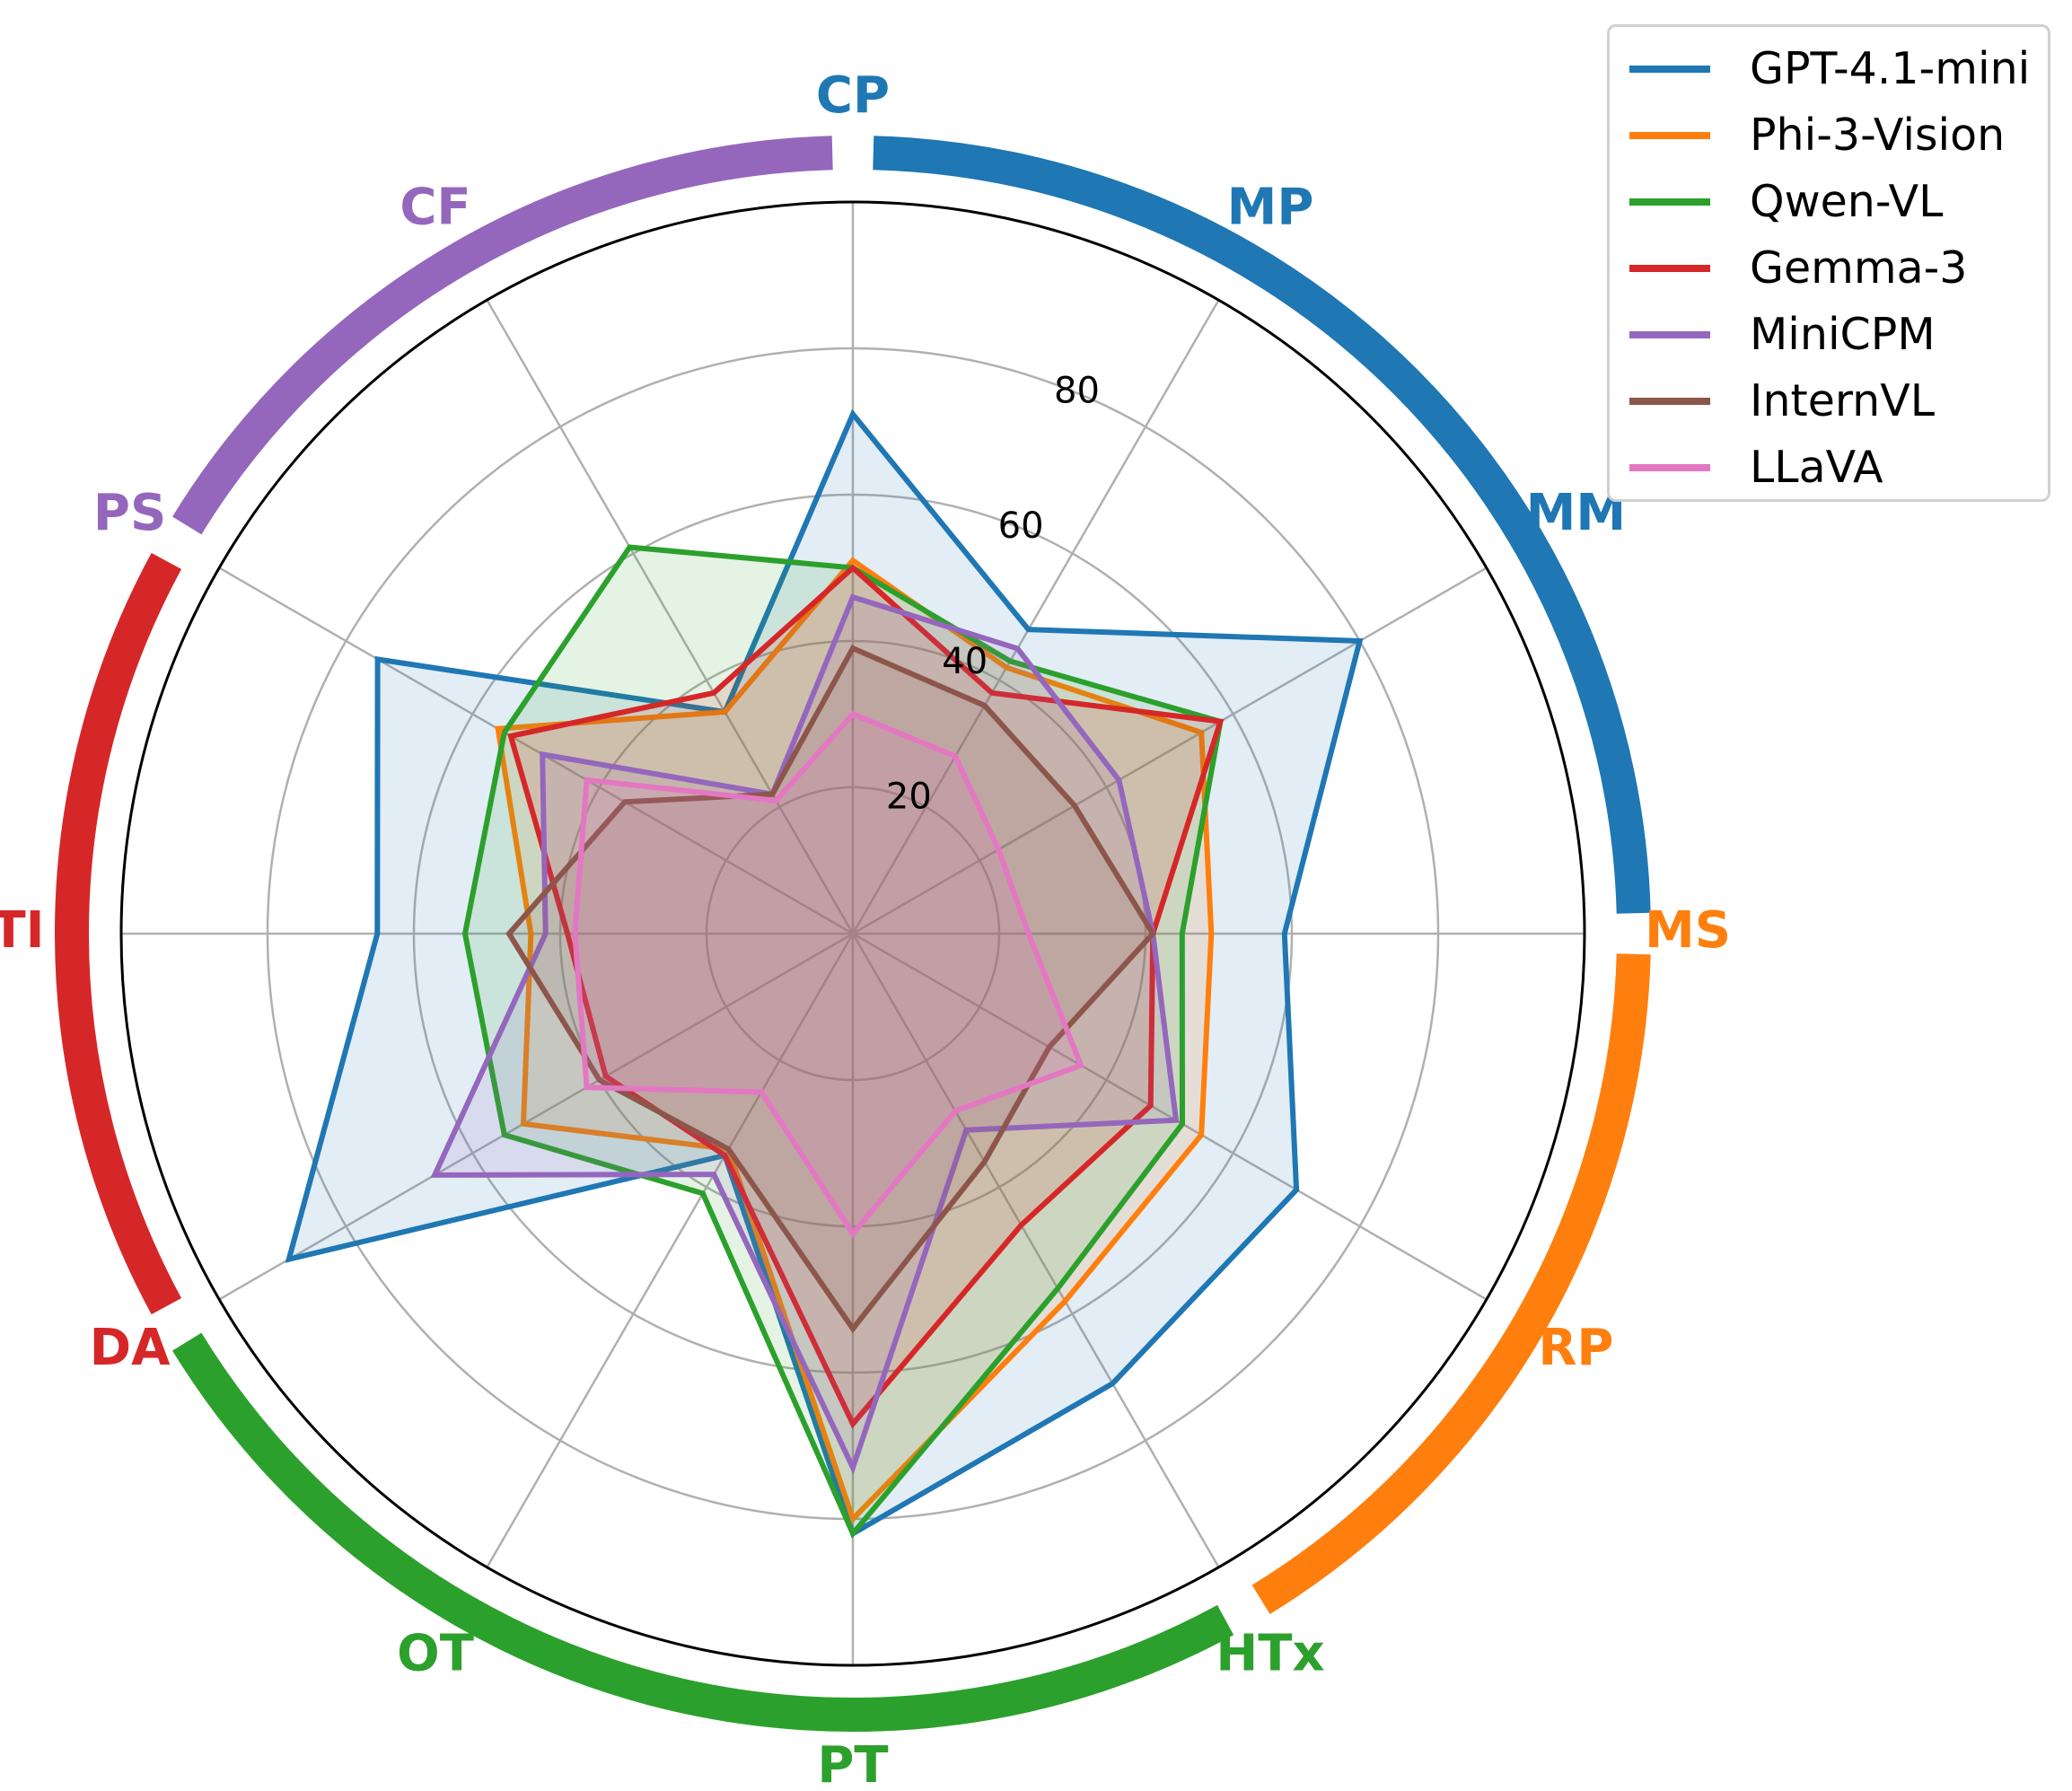  What do you see at coordinates (670, 617) in the screenshot?
I see `spoke-cf` at bounding box center [670, 617].